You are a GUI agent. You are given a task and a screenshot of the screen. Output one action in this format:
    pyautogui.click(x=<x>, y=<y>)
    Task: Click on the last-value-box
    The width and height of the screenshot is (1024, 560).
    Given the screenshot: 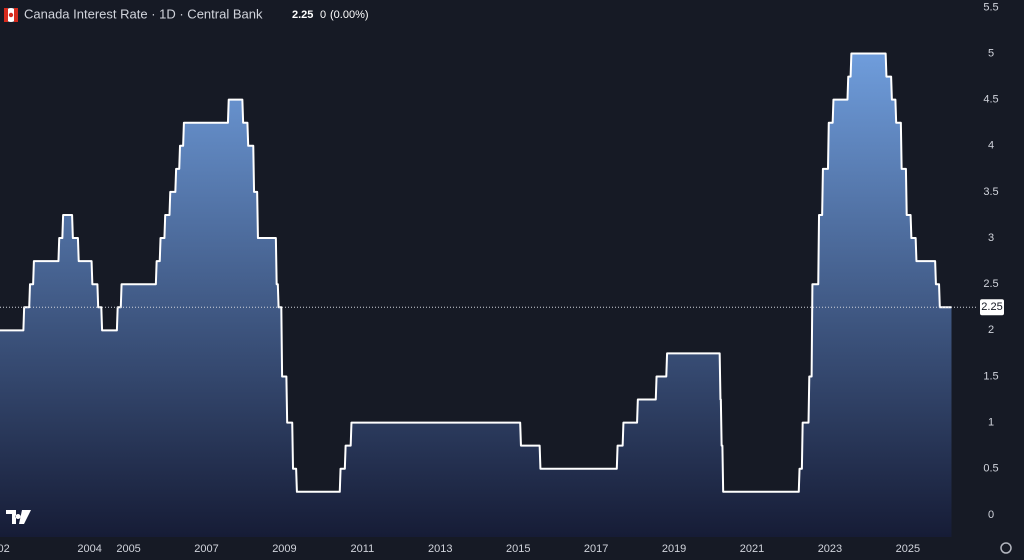 What is the action you would take?
    pyautogui.click(x=992, y=307)
    